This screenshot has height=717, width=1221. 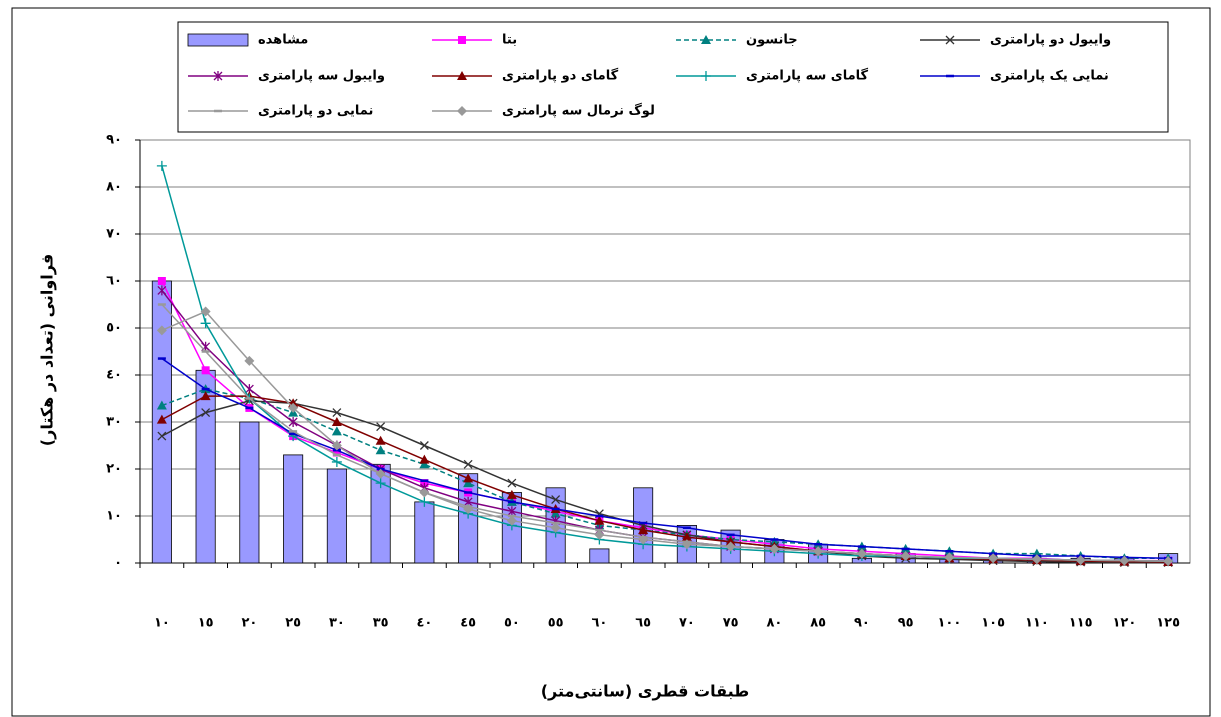 I want to click on y-tick-label: ٢٠, so click(x=114, y=469).